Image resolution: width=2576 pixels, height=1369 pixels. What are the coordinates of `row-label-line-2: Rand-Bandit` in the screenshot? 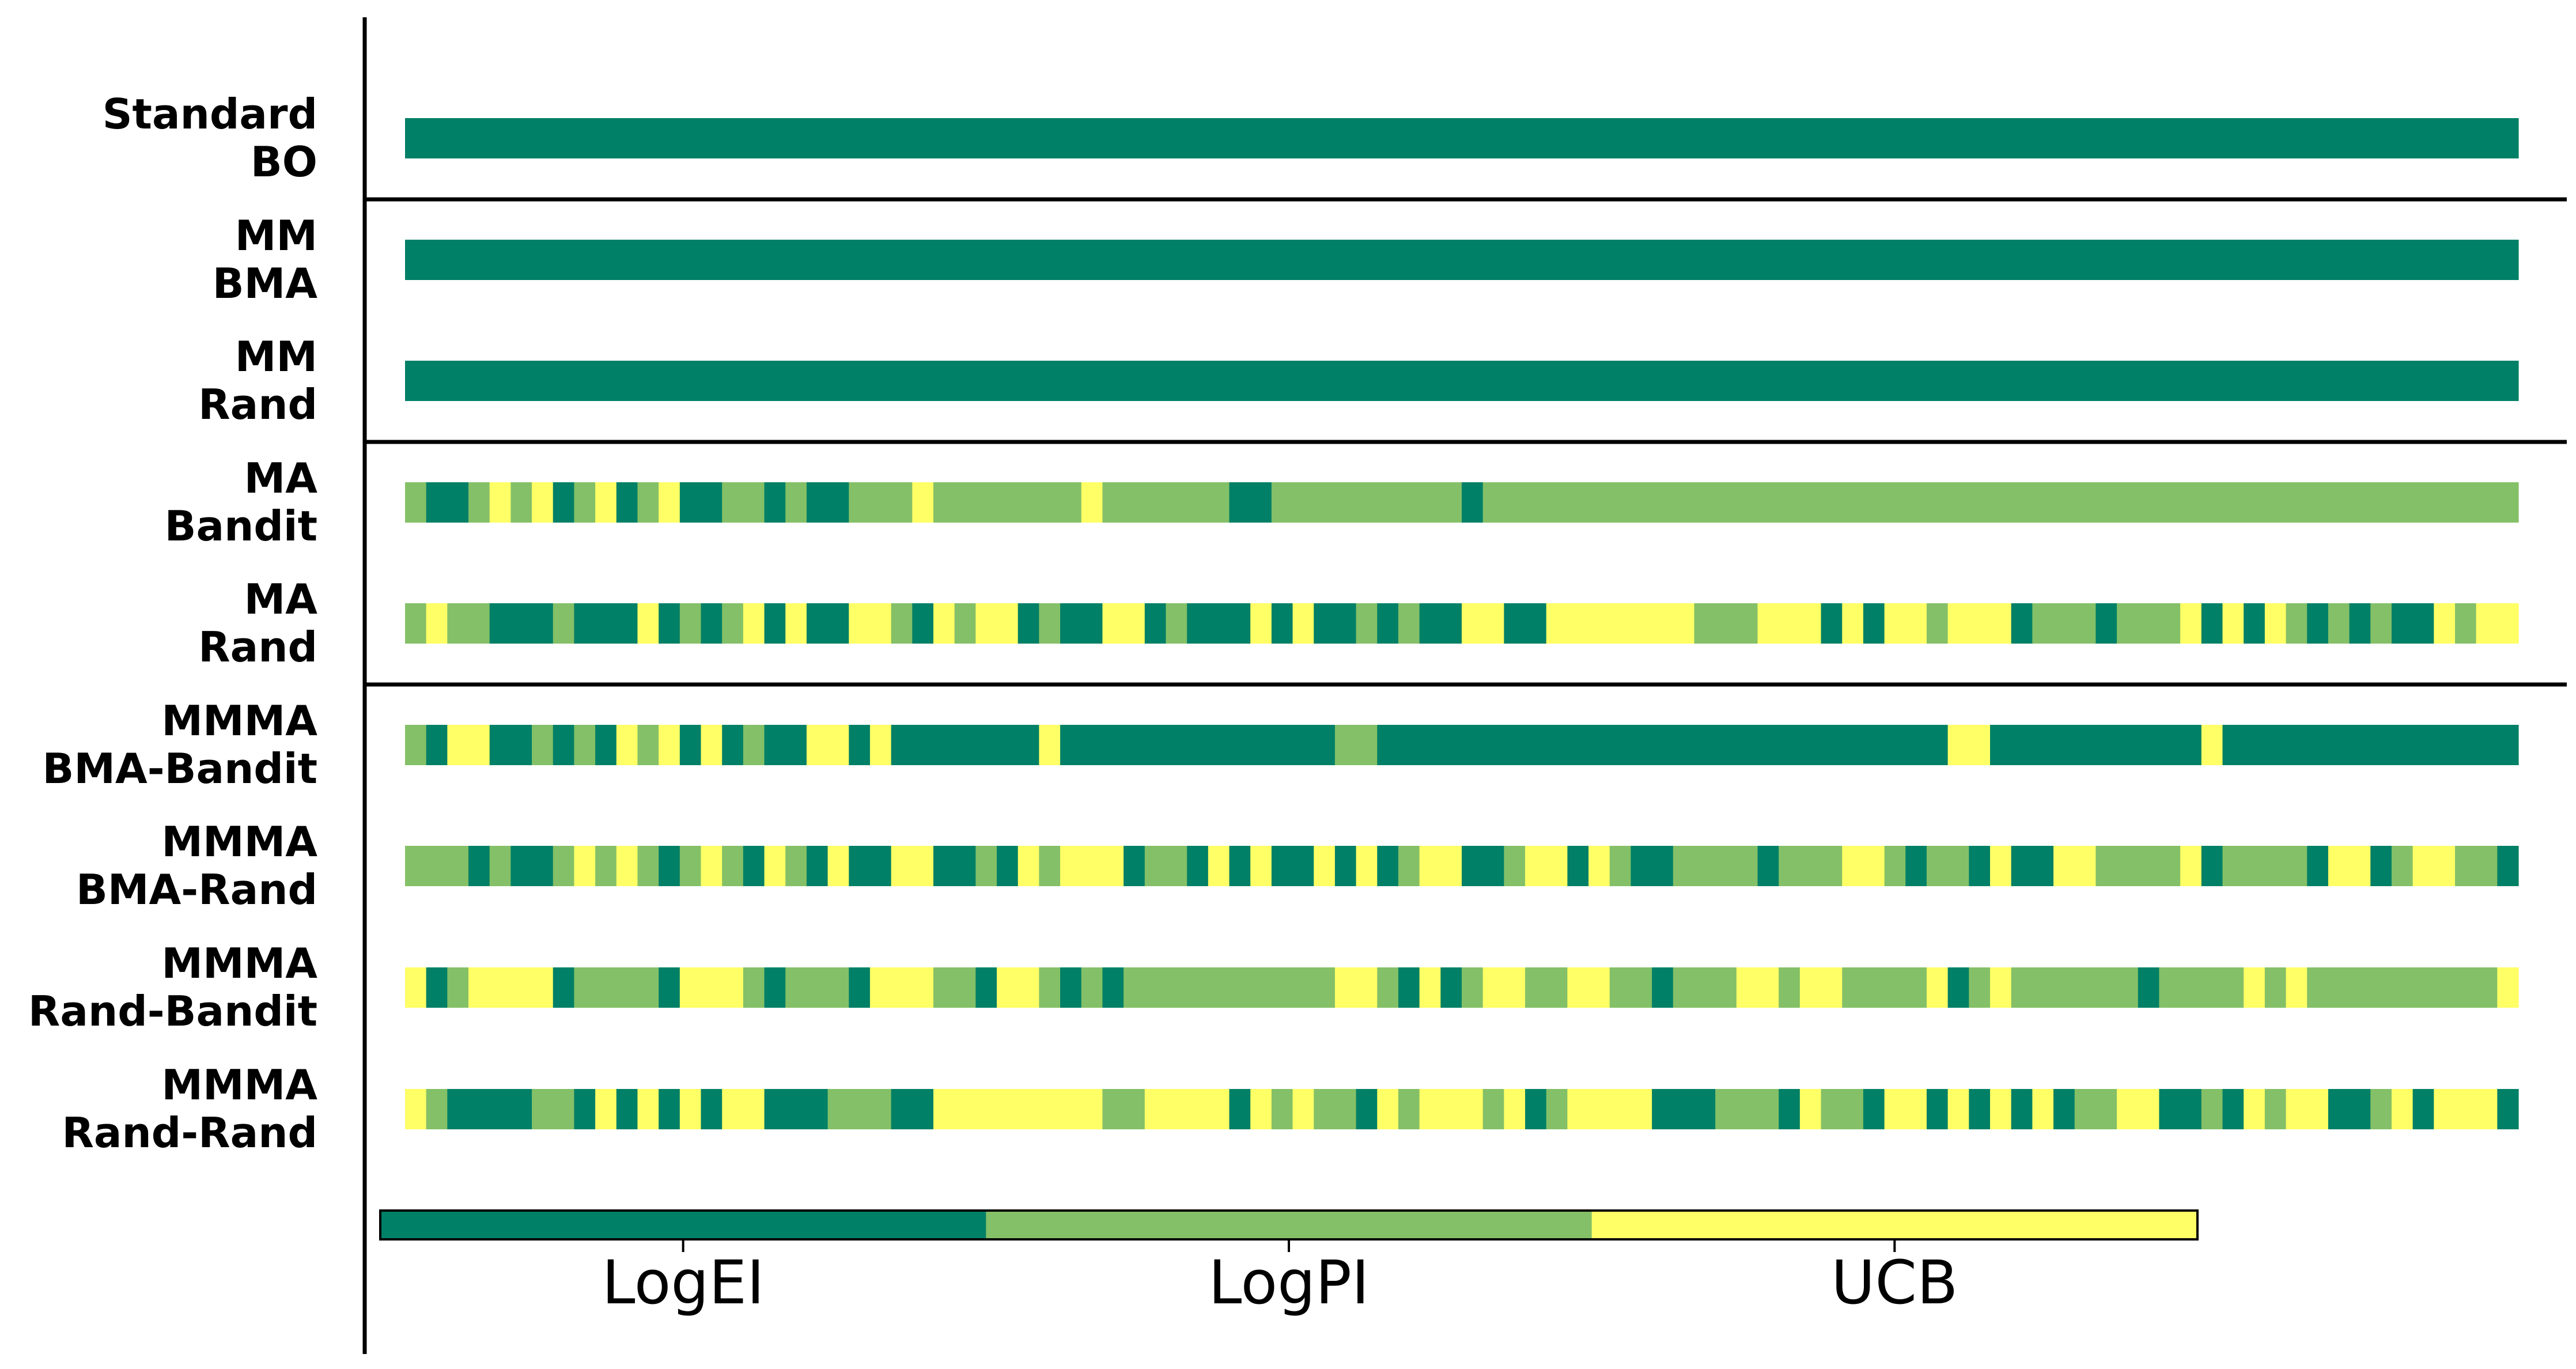 It's located at (172, 1011).